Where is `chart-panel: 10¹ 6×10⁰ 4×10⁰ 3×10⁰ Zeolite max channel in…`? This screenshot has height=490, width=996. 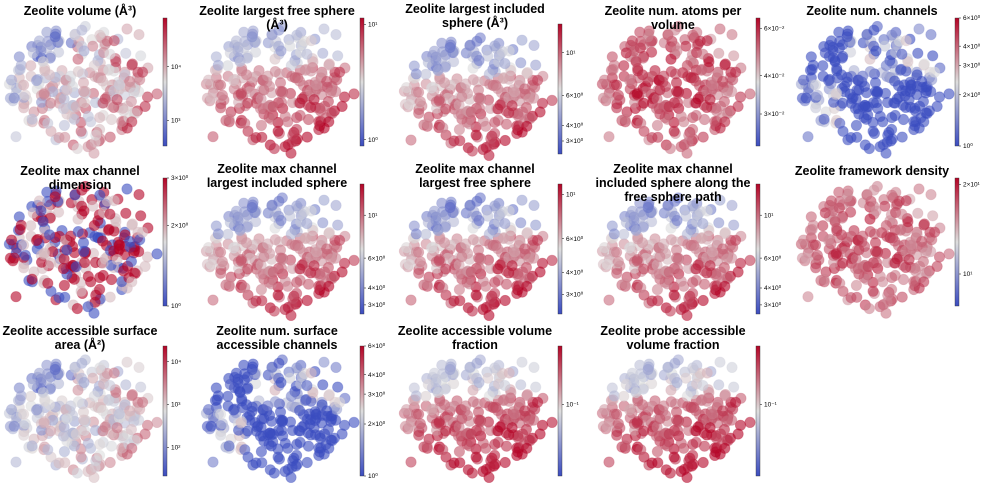 chart-panel: 10¹ 6×10⁰ 4×10⁰ 3×10⁰ Zeolite max channel in… is located at coordinates (693, 241).